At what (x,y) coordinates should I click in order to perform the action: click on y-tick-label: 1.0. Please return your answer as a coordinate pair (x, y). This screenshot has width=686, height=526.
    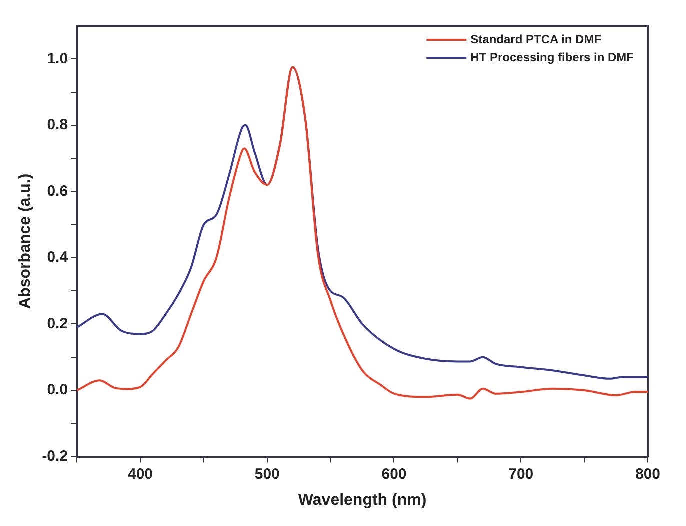
    Looking at the image, I should click on (57, 59).